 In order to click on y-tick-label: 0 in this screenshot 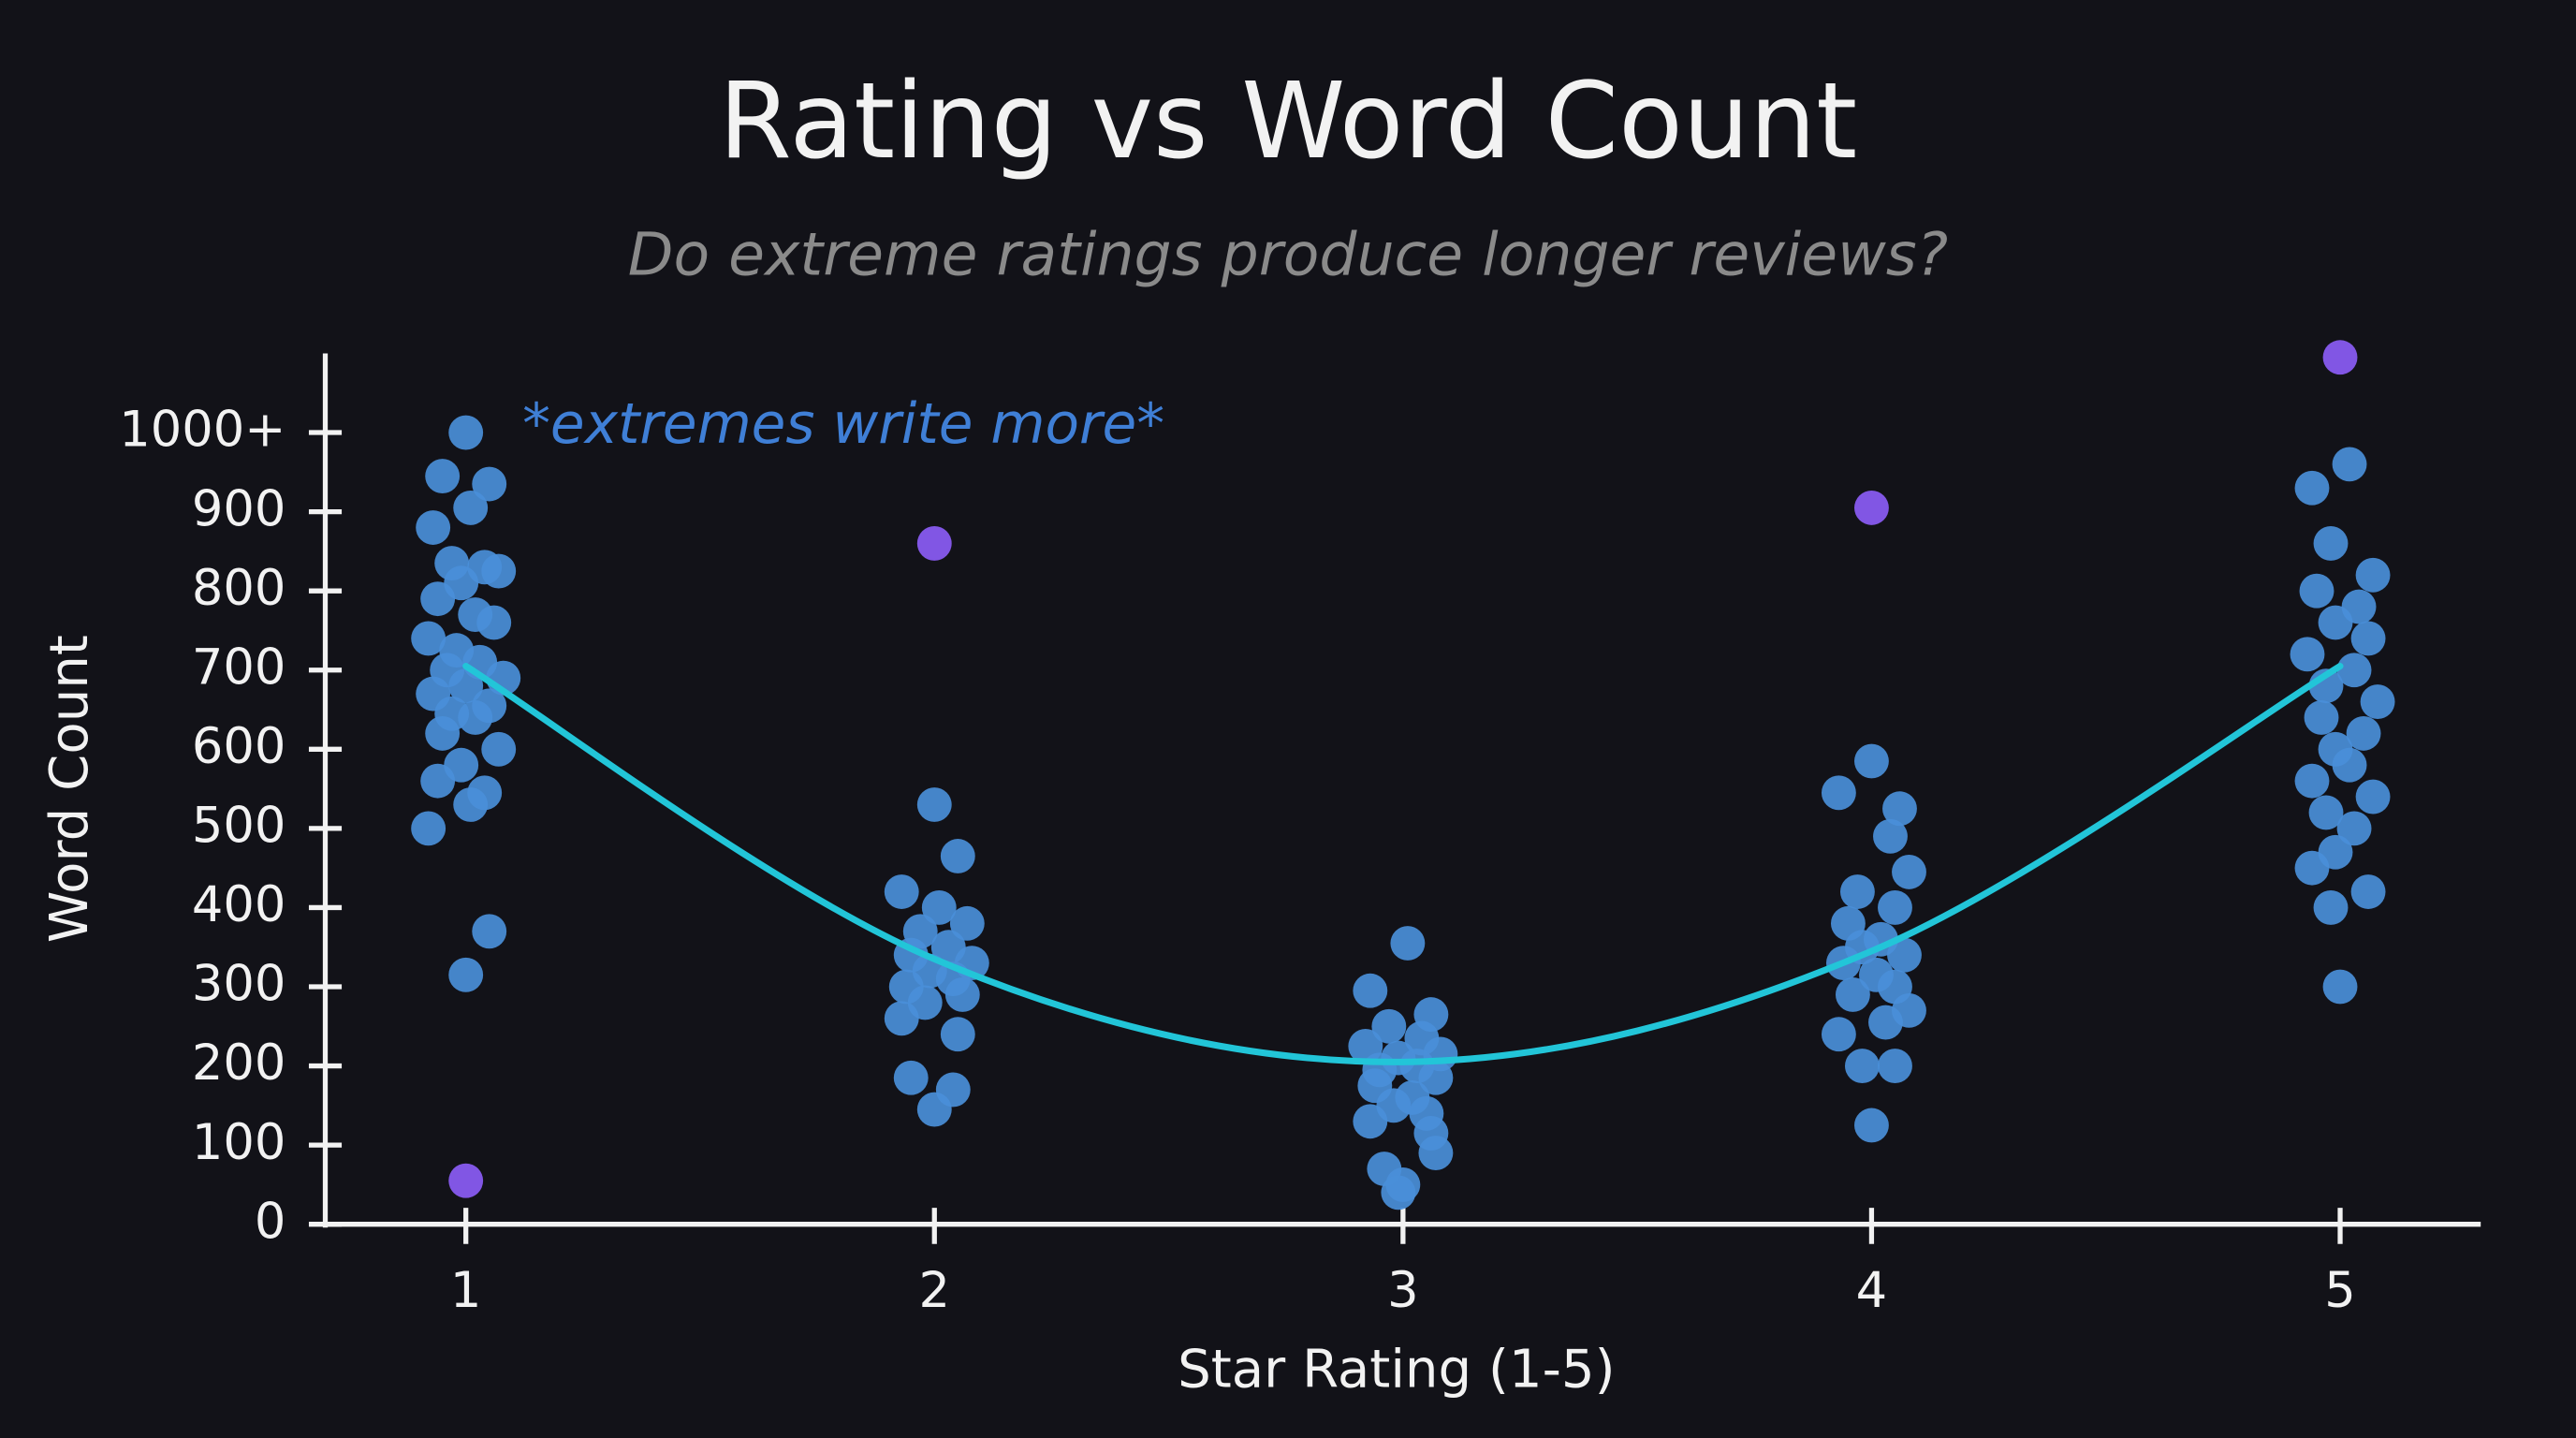, I will do `click(270, 1221)`.